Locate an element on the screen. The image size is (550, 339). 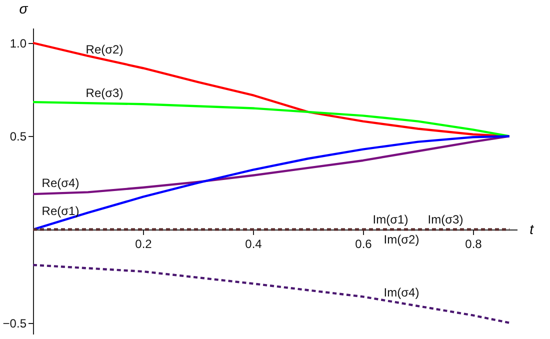
x-tick-label: 0.2 is located at coordinates (143, 244).